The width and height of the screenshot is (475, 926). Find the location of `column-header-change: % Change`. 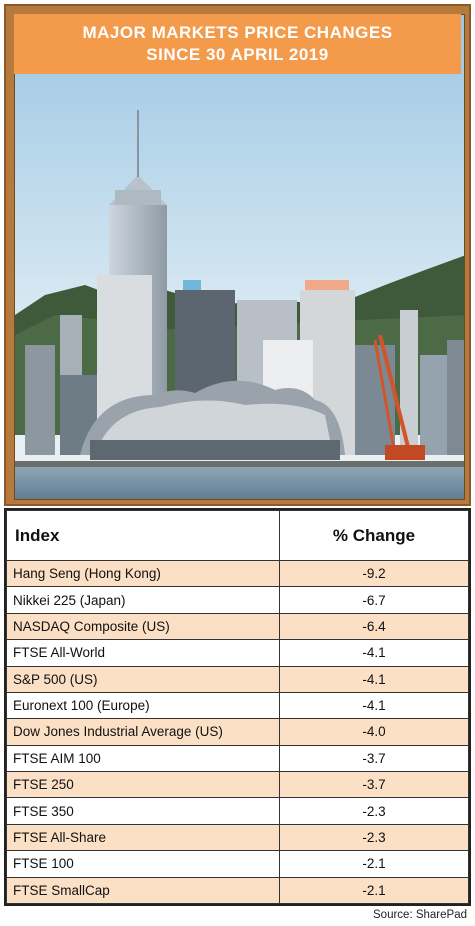

column-header-change: % Change is located at coordinates (374, 535).